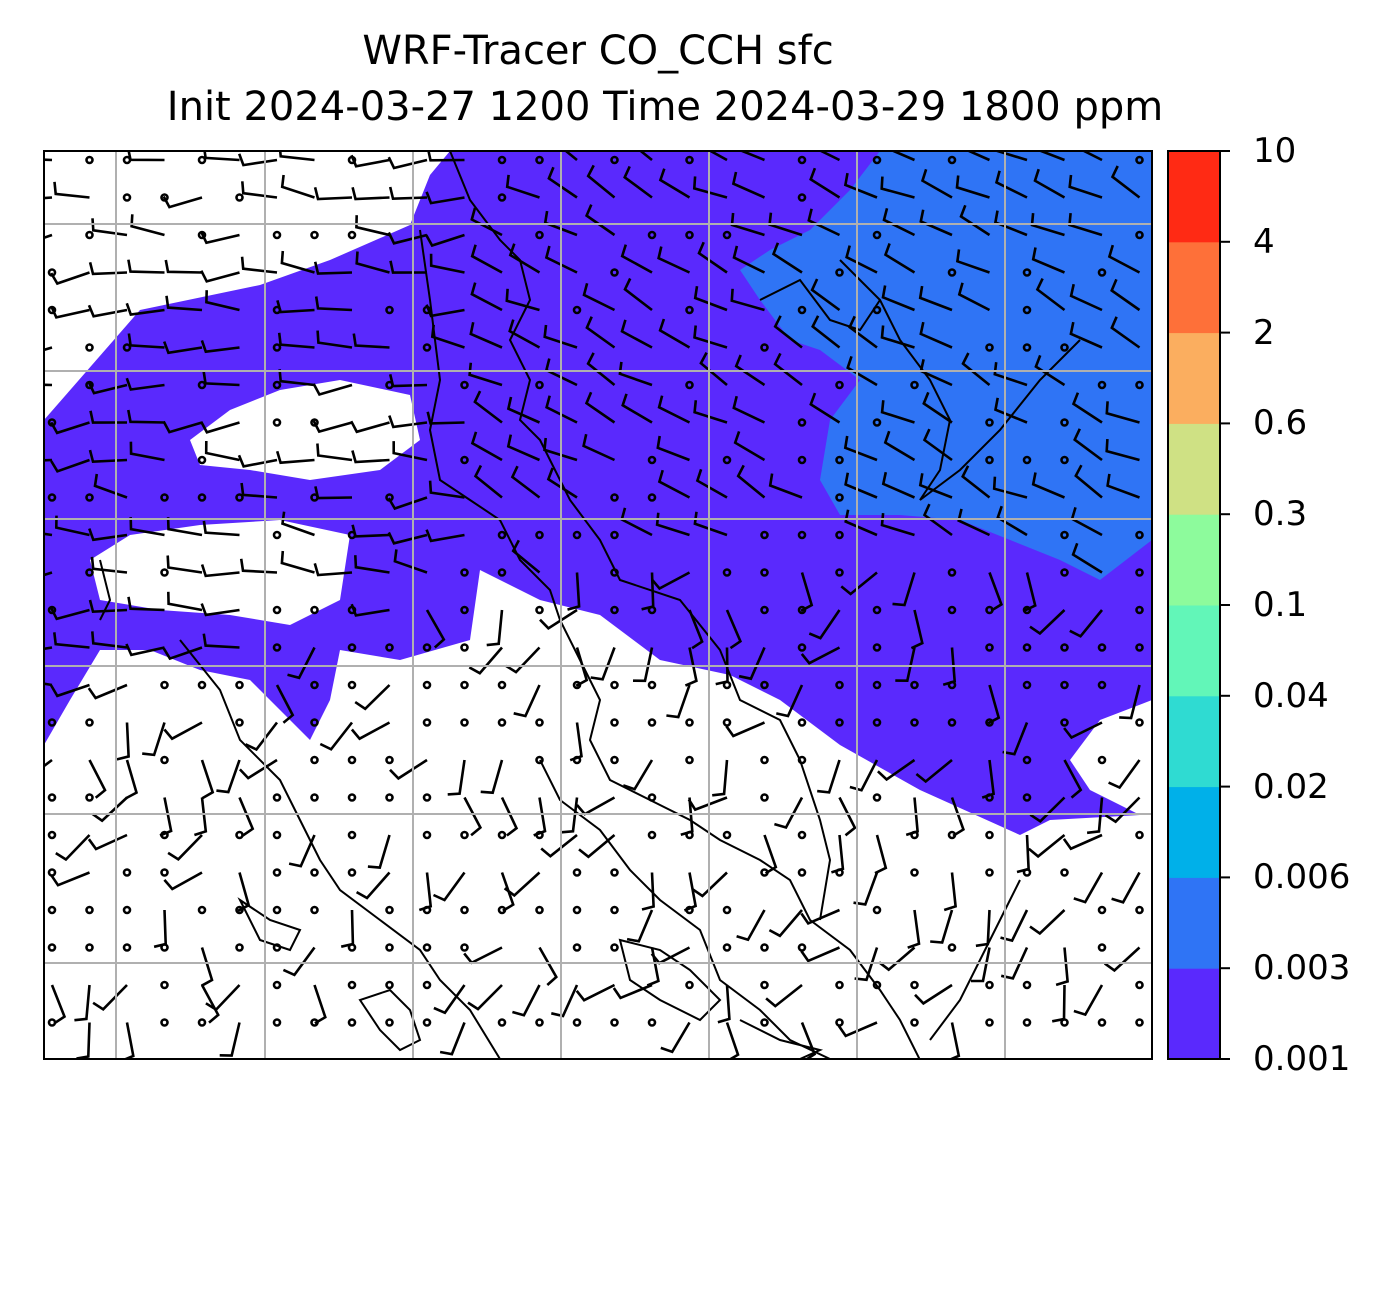  I want to click on colorbar-tick-label: 0.001, so click(1302, 1059).